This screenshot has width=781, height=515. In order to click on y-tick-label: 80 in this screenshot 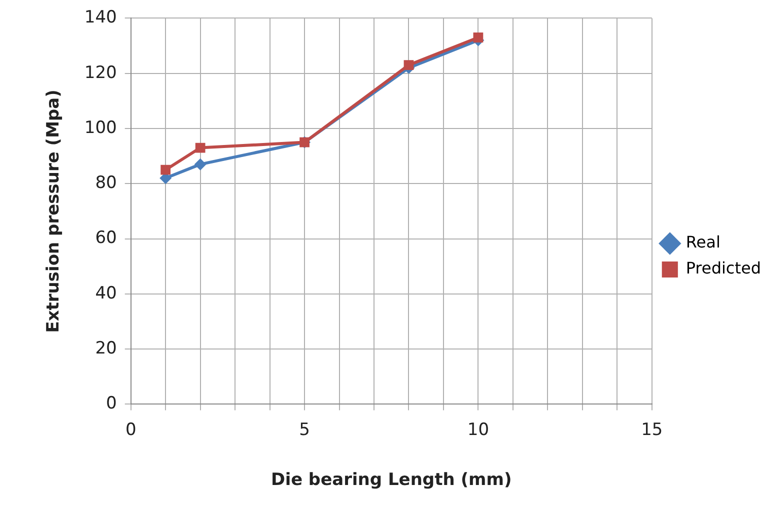, I will do `click(106, 183)`.